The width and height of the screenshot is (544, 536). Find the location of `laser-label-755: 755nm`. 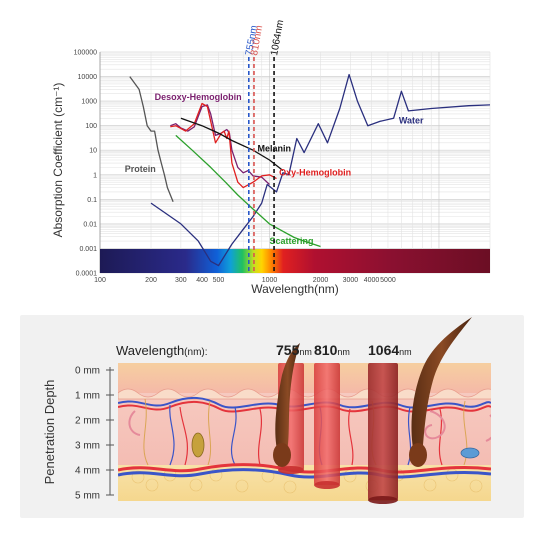

laser-label-755: 755nm is located at coordinates (294, 350).